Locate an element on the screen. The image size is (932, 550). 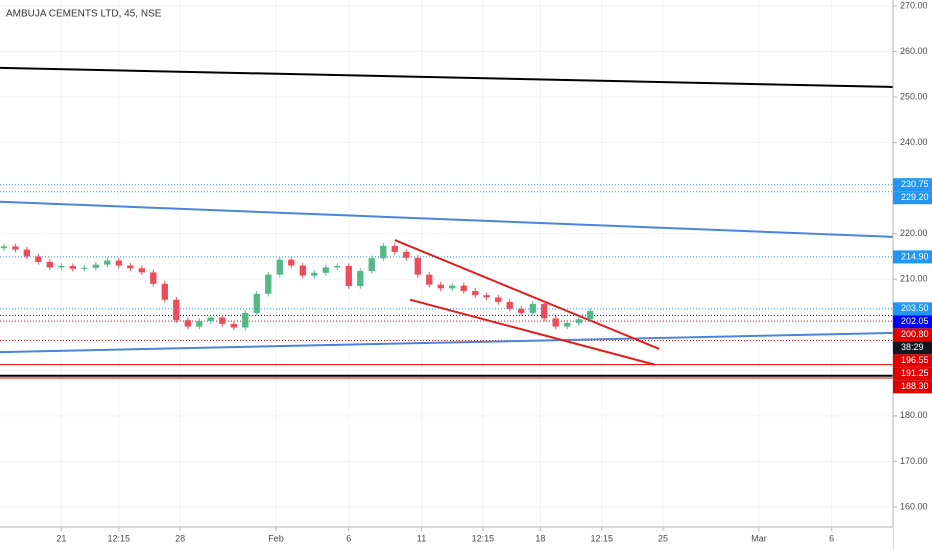
time-axis is located at coordinates (446, 538).